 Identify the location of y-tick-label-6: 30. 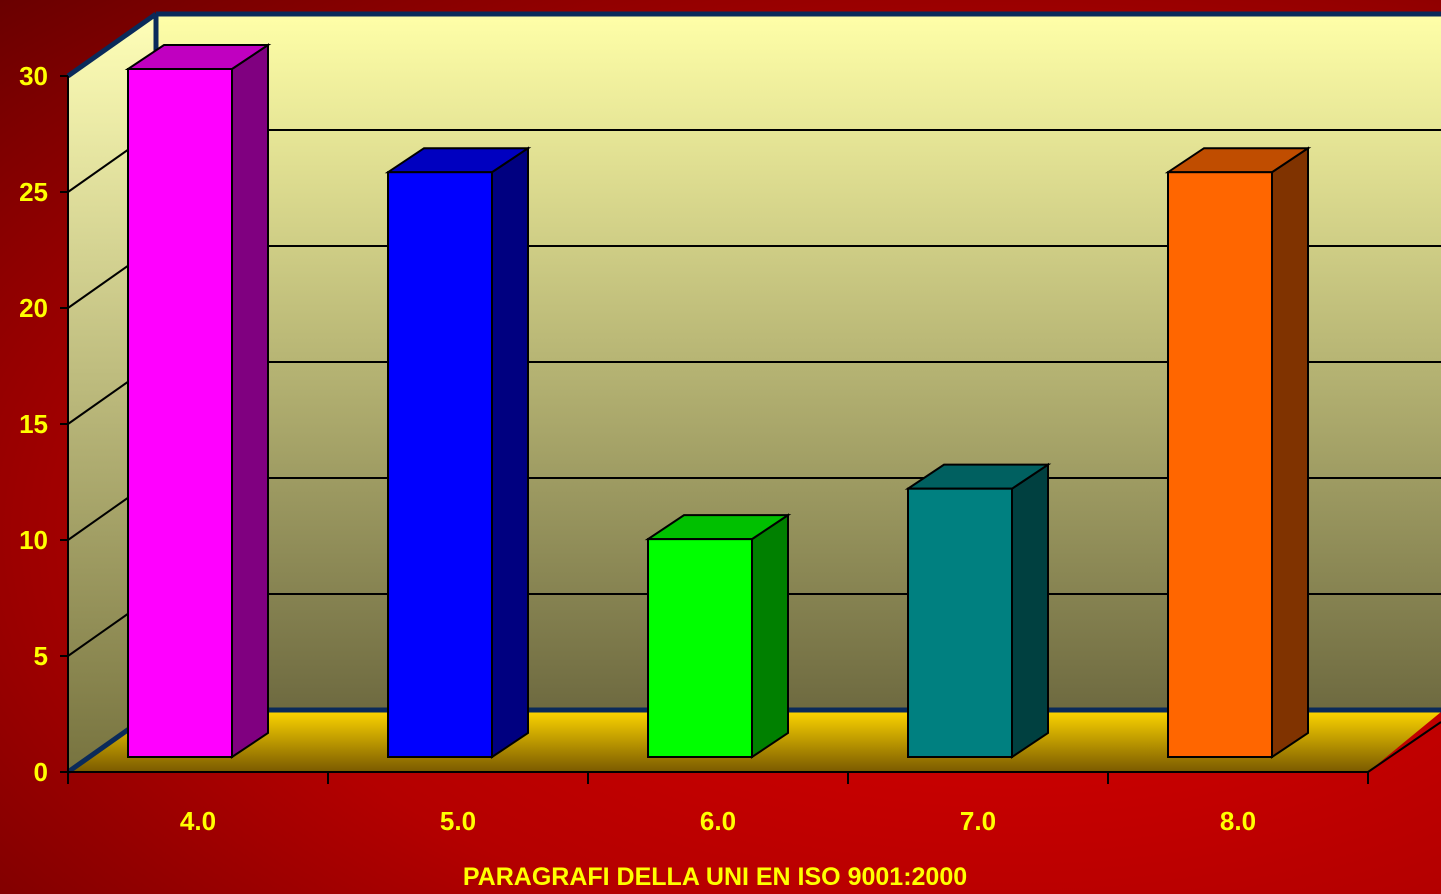
(33, 76).